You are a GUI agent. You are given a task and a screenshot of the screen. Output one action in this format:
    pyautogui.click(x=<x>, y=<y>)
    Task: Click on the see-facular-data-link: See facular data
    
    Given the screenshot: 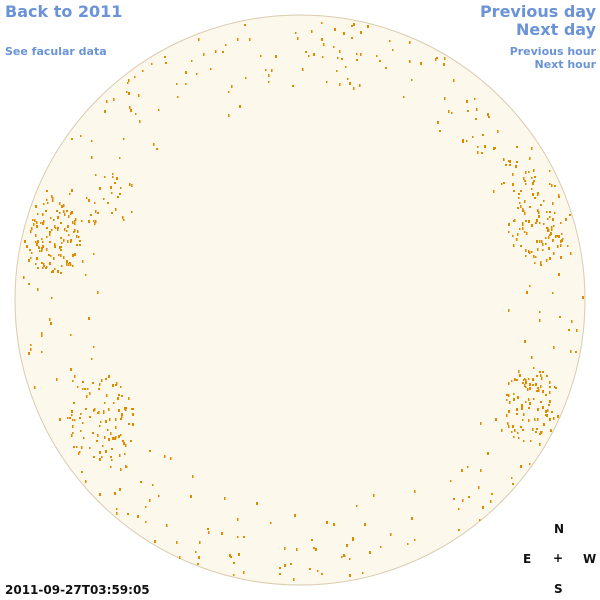 What is the action you would take?
    pyautogui.click(x=56, y=51)
    